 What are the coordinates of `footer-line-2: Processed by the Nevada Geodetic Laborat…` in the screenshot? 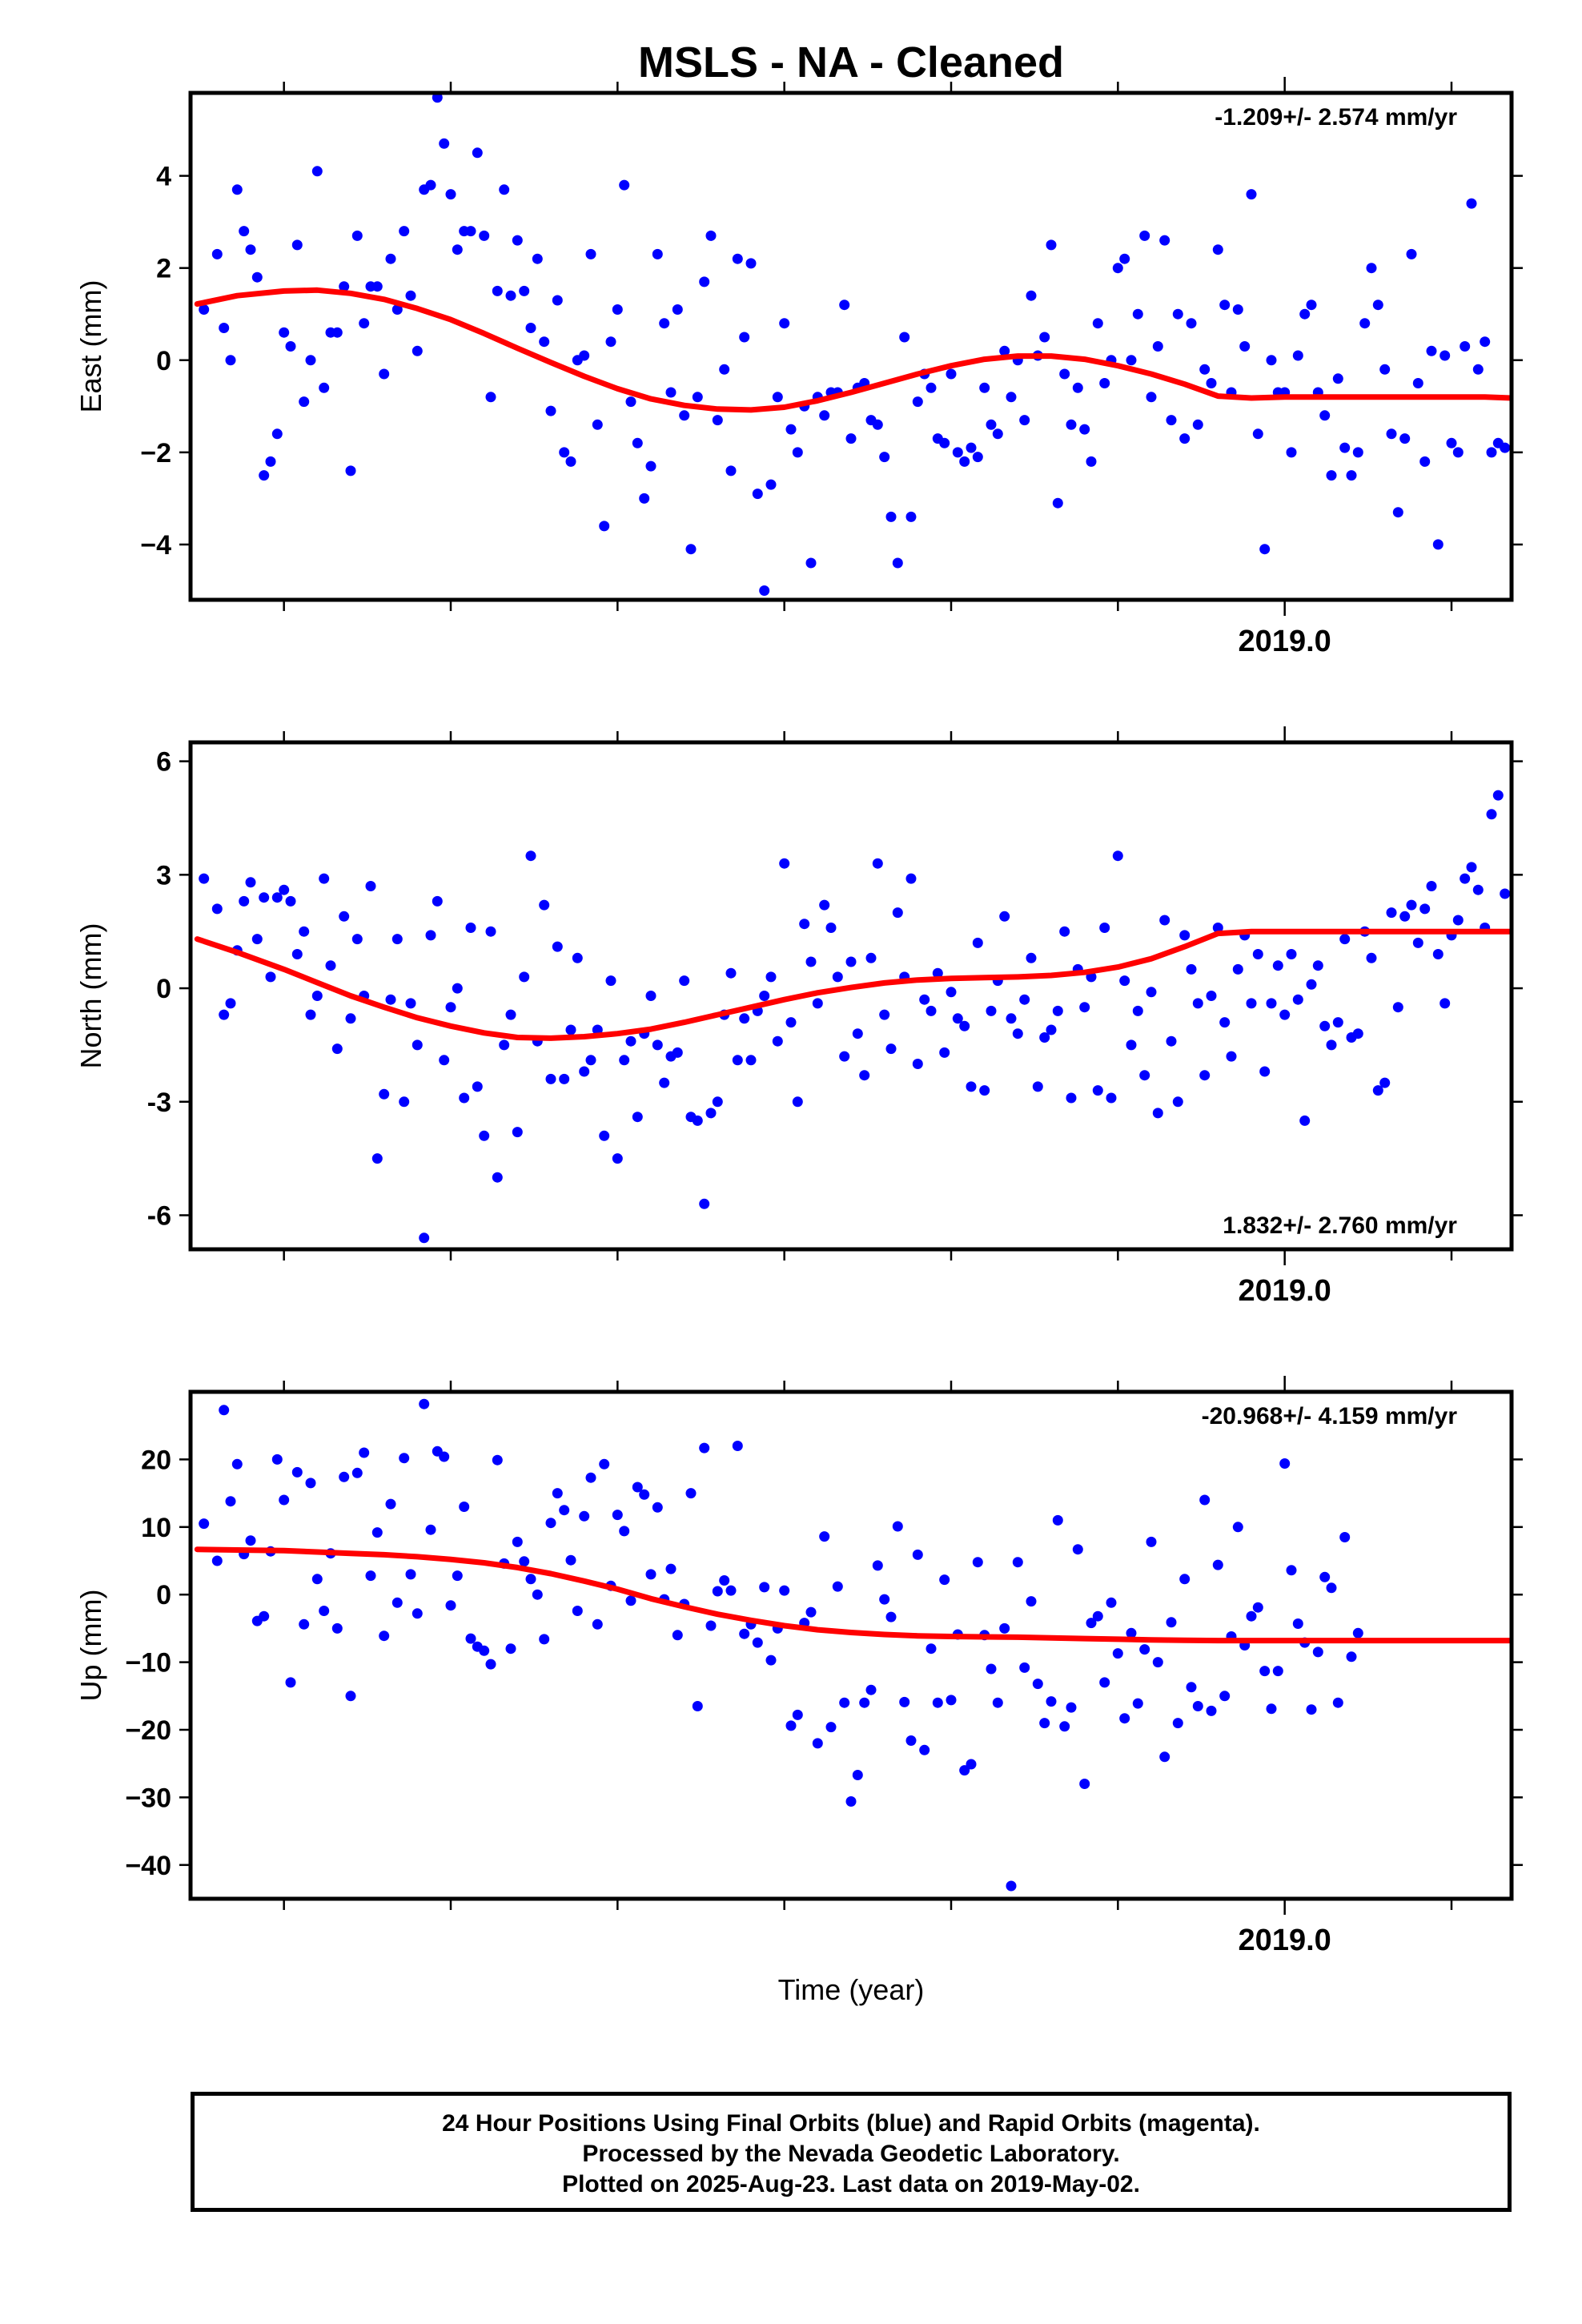 It's located at (851, 2154).